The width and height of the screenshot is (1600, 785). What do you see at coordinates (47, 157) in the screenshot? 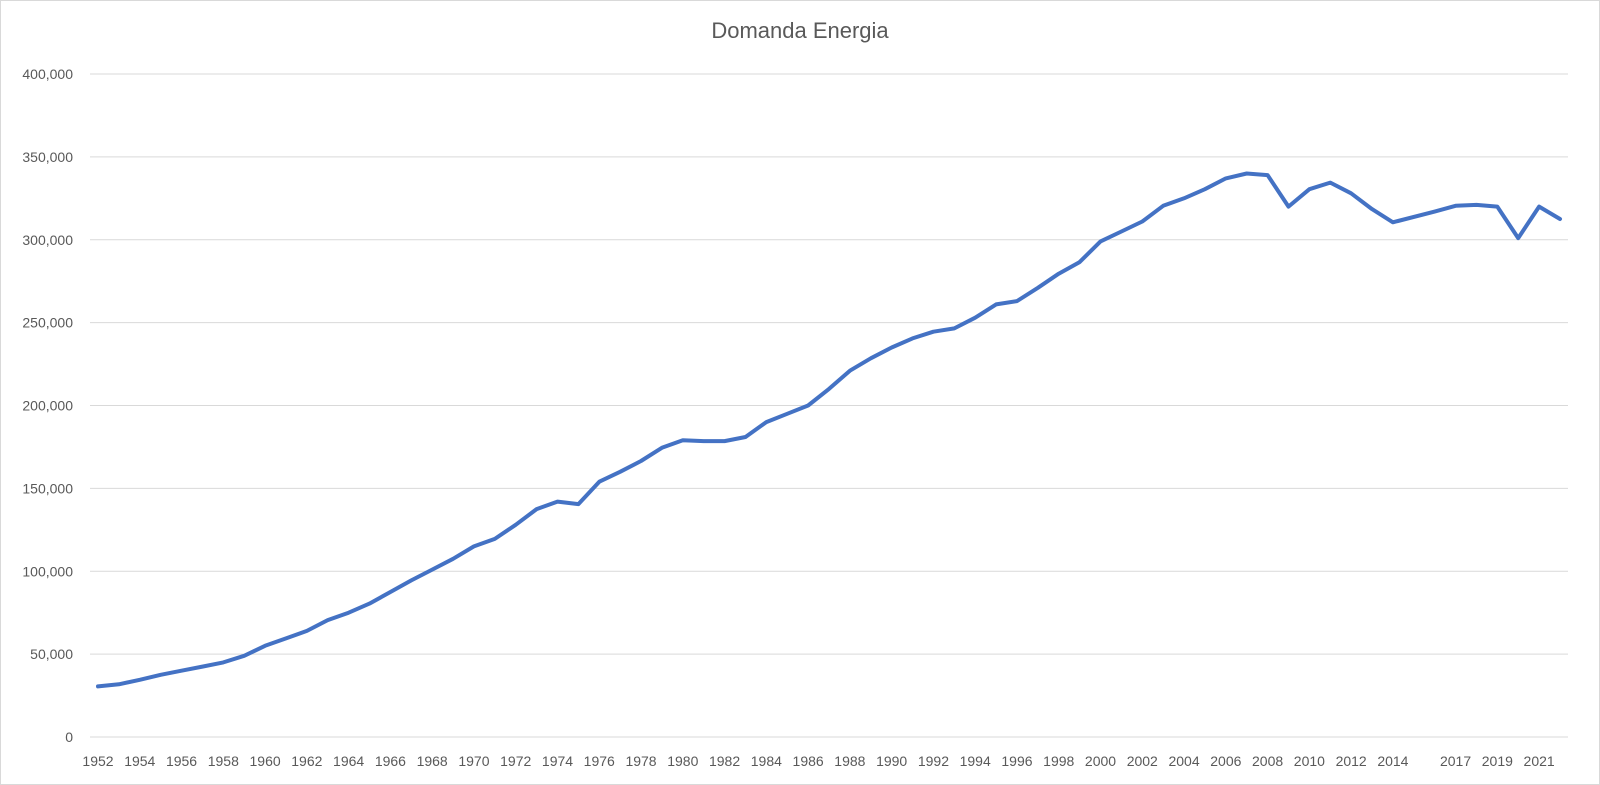
I see `y-tick-label: 350,000` at bounding box center [47, 157].